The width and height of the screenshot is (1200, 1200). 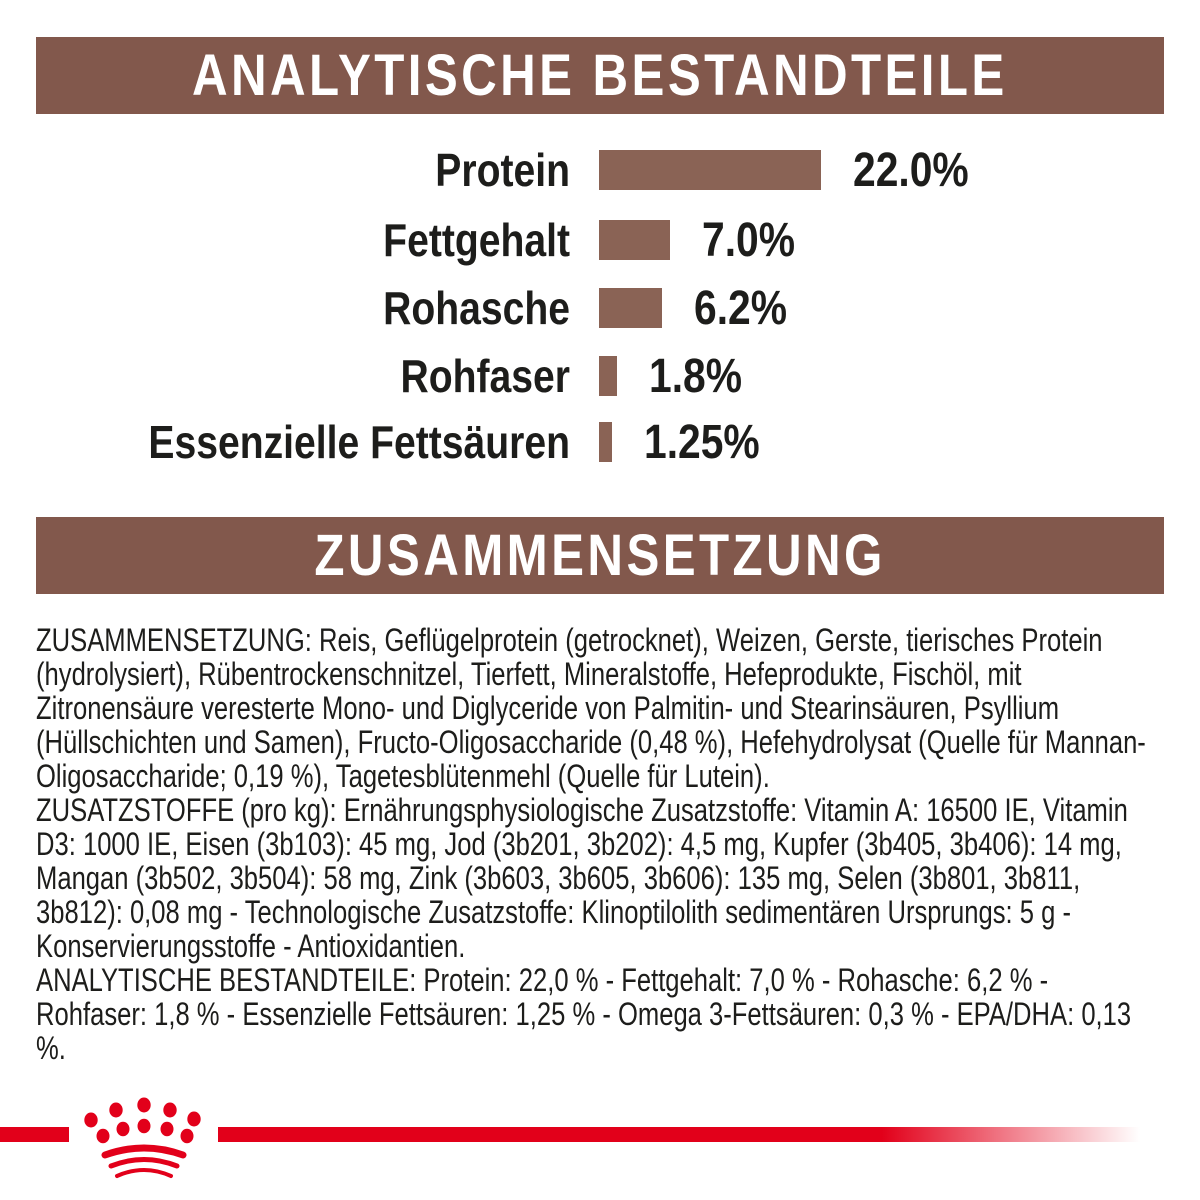 What do you see at coordinates (359, 442) in the screenshot?
I see `chart-label-essenzielle-fettsaeuren: Essenzielle Fettsäuren` at bounding box center [359, 442].